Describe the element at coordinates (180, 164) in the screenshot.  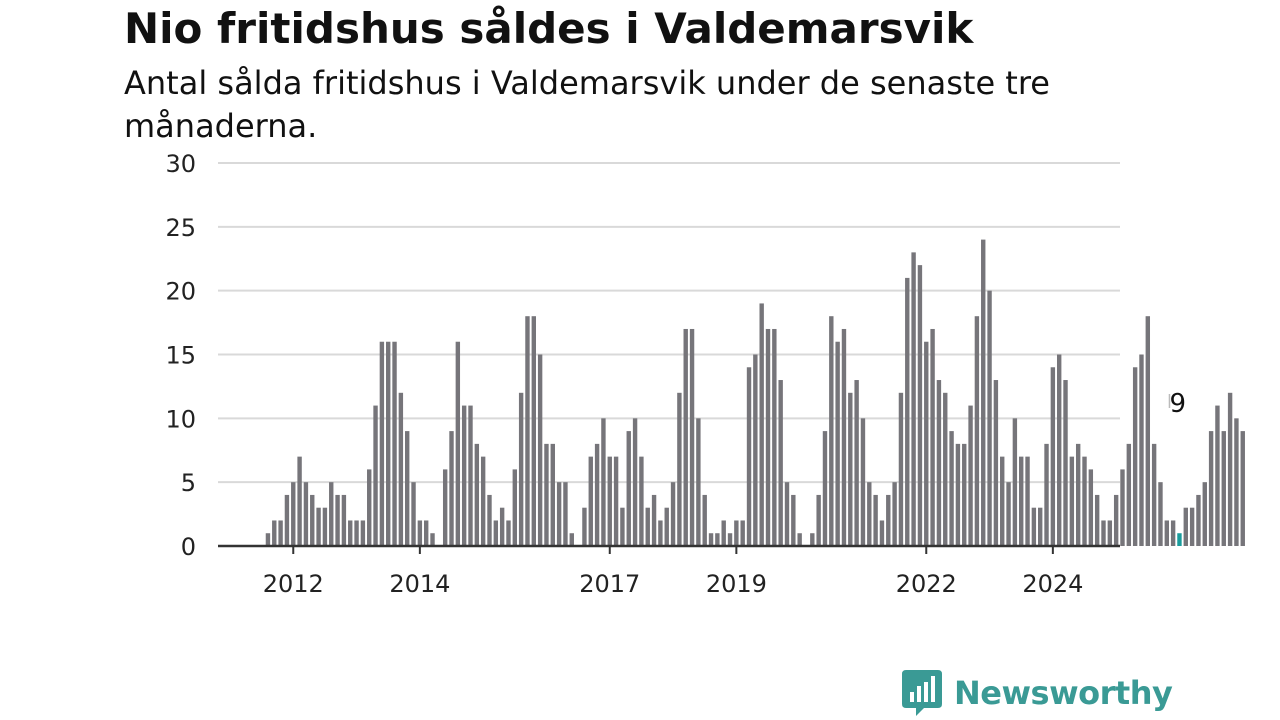
I see `y-tick-label: 30` at that location.